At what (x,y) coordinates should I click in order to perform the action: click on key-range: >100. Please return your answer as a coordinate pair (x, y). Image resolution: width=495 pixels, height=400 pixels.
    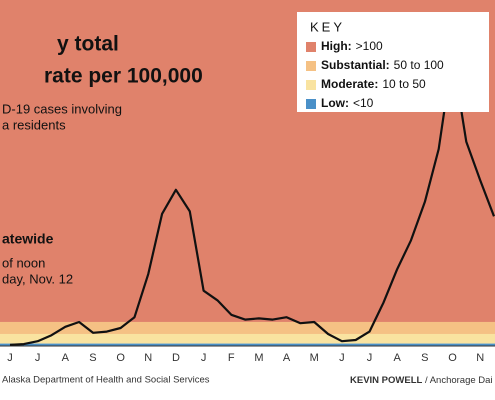
    Looking at the image, I should click on (369, 46).